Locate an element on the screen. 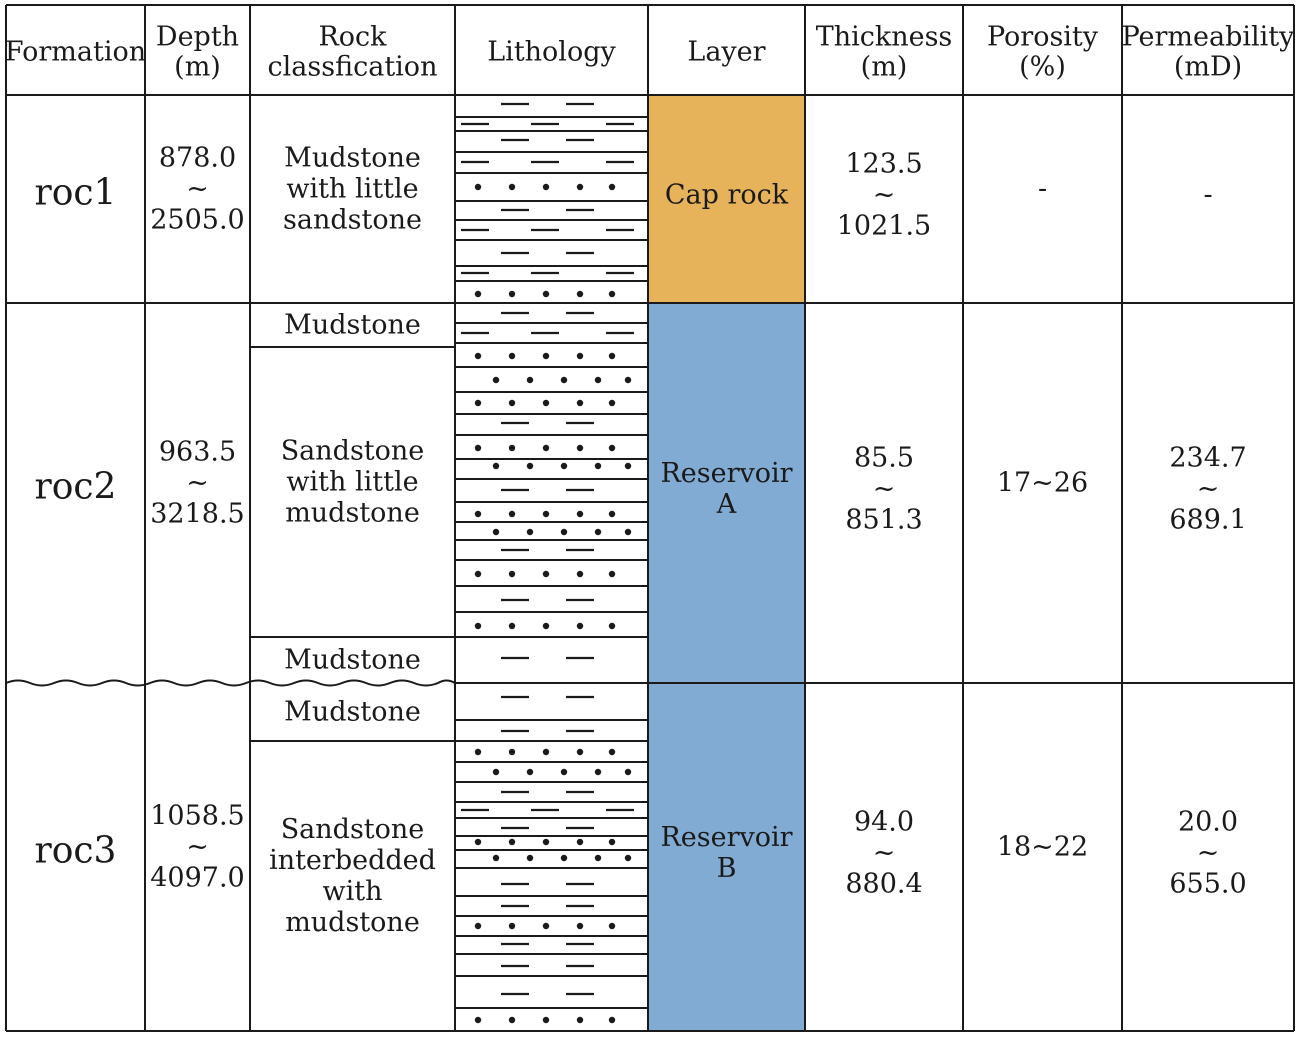 The height and width of the screenshot is (1041, 1301). rock-class-roc2-2-line: Mudstone is located at coordinates (352, 660).